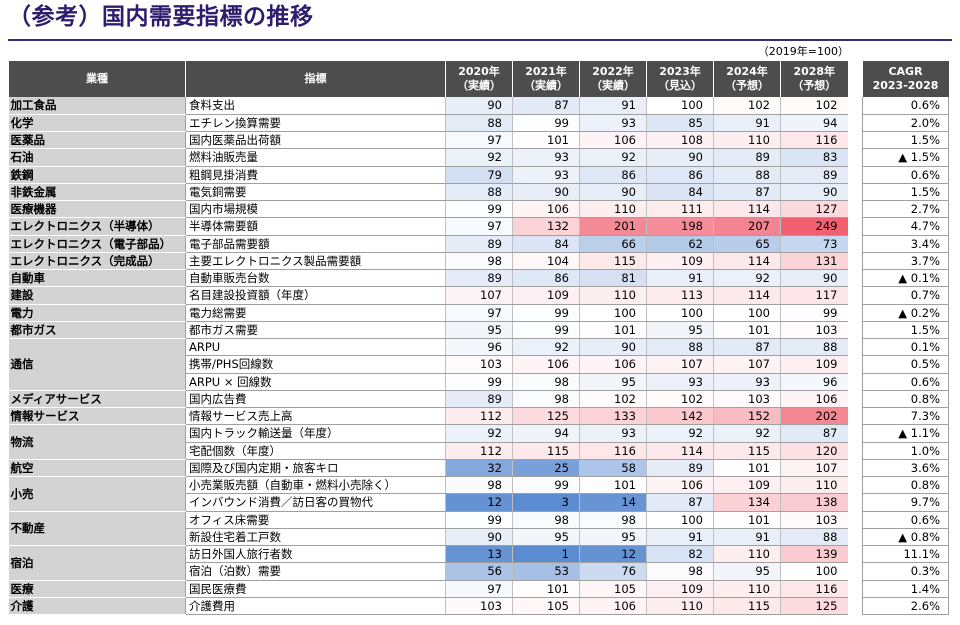 This screenshot has height=625, width=960. What do you see at coordinates (315, 140) in the screenshot?
I see `metric-cell: 国内医薬品出荷額` at bounding box center [315, 140].